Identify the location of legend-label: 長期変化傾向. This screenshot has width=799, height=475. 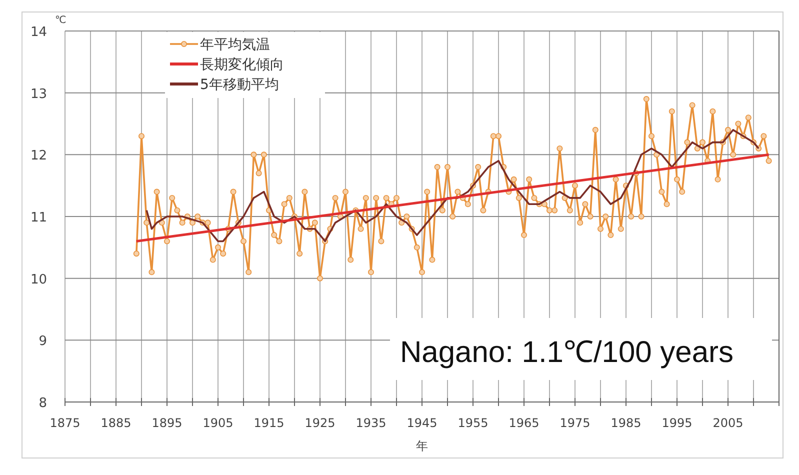
(242, 65).